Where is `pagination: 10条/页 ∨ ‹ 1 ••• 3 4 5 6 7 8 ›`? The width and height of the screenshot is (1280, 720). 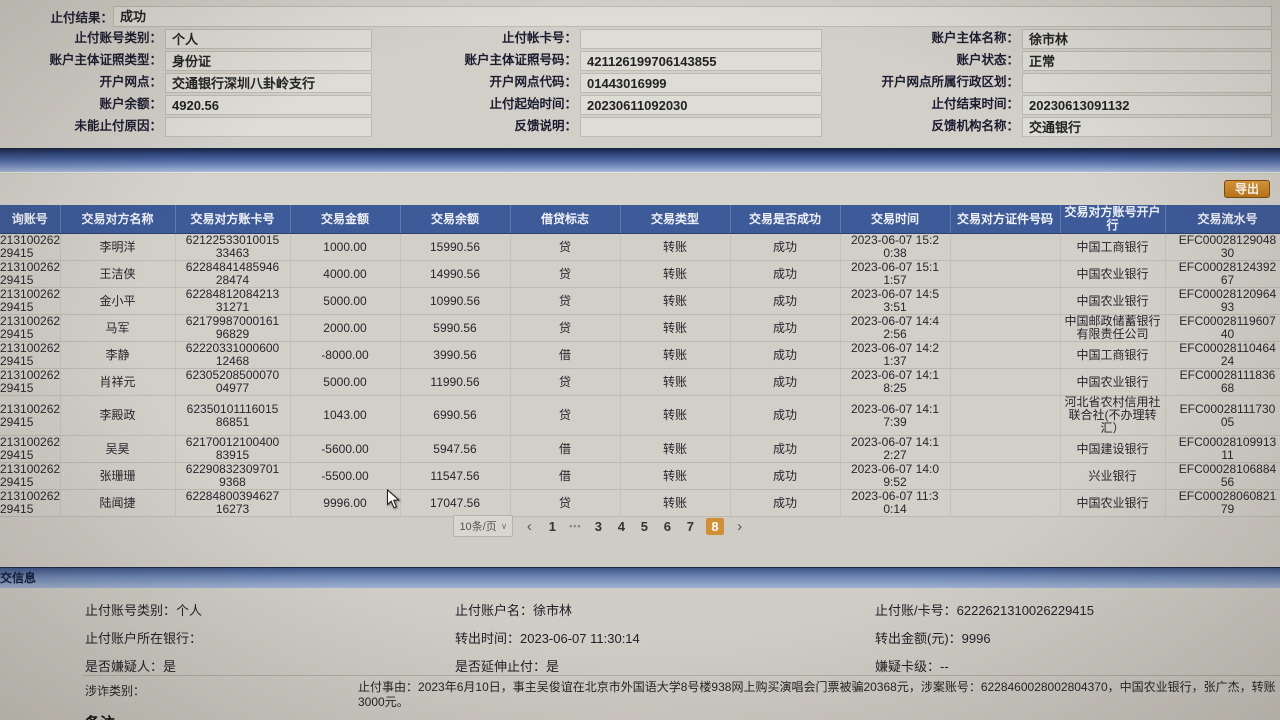 pagination: 10条/页 ∨ ‹ 1 ••• 3 4 5 6 7 8 › is located at coordinates (600, 526).